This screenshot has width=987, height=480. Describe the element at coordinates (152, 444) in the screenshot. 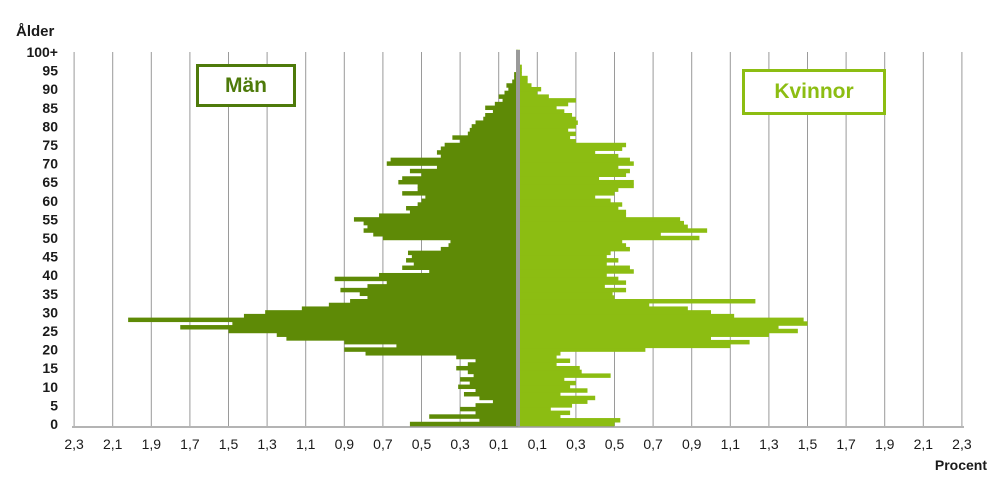

I see `x-tick-label: 1,9` at that location.